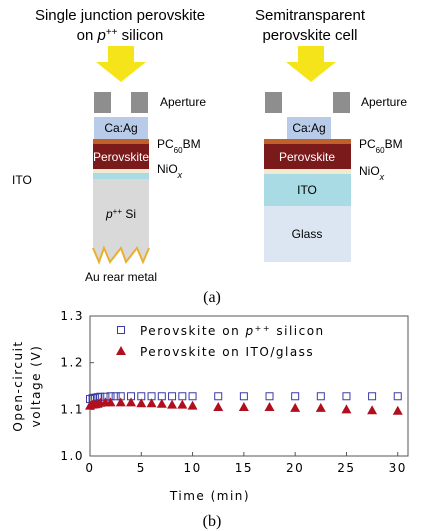 The height and width of the screenshot is (531, 421). I want to click on legend-text: p, so click(250, 331).